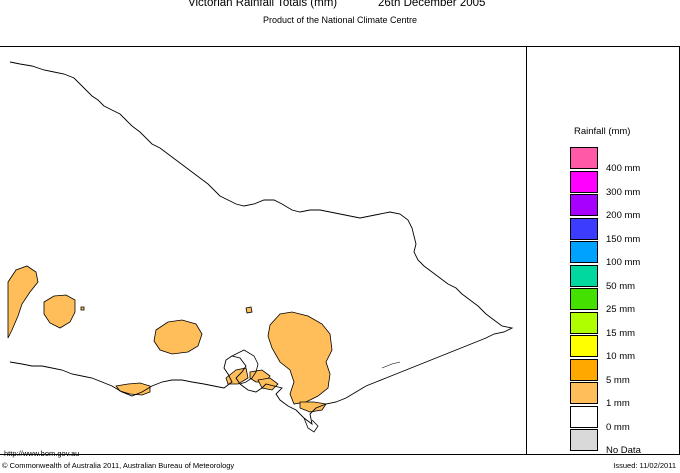 The image size is (680, 473). Describe the element at coordinates (618, 380) in the screenshot. I see `legend-label: 5 mm` at that location.